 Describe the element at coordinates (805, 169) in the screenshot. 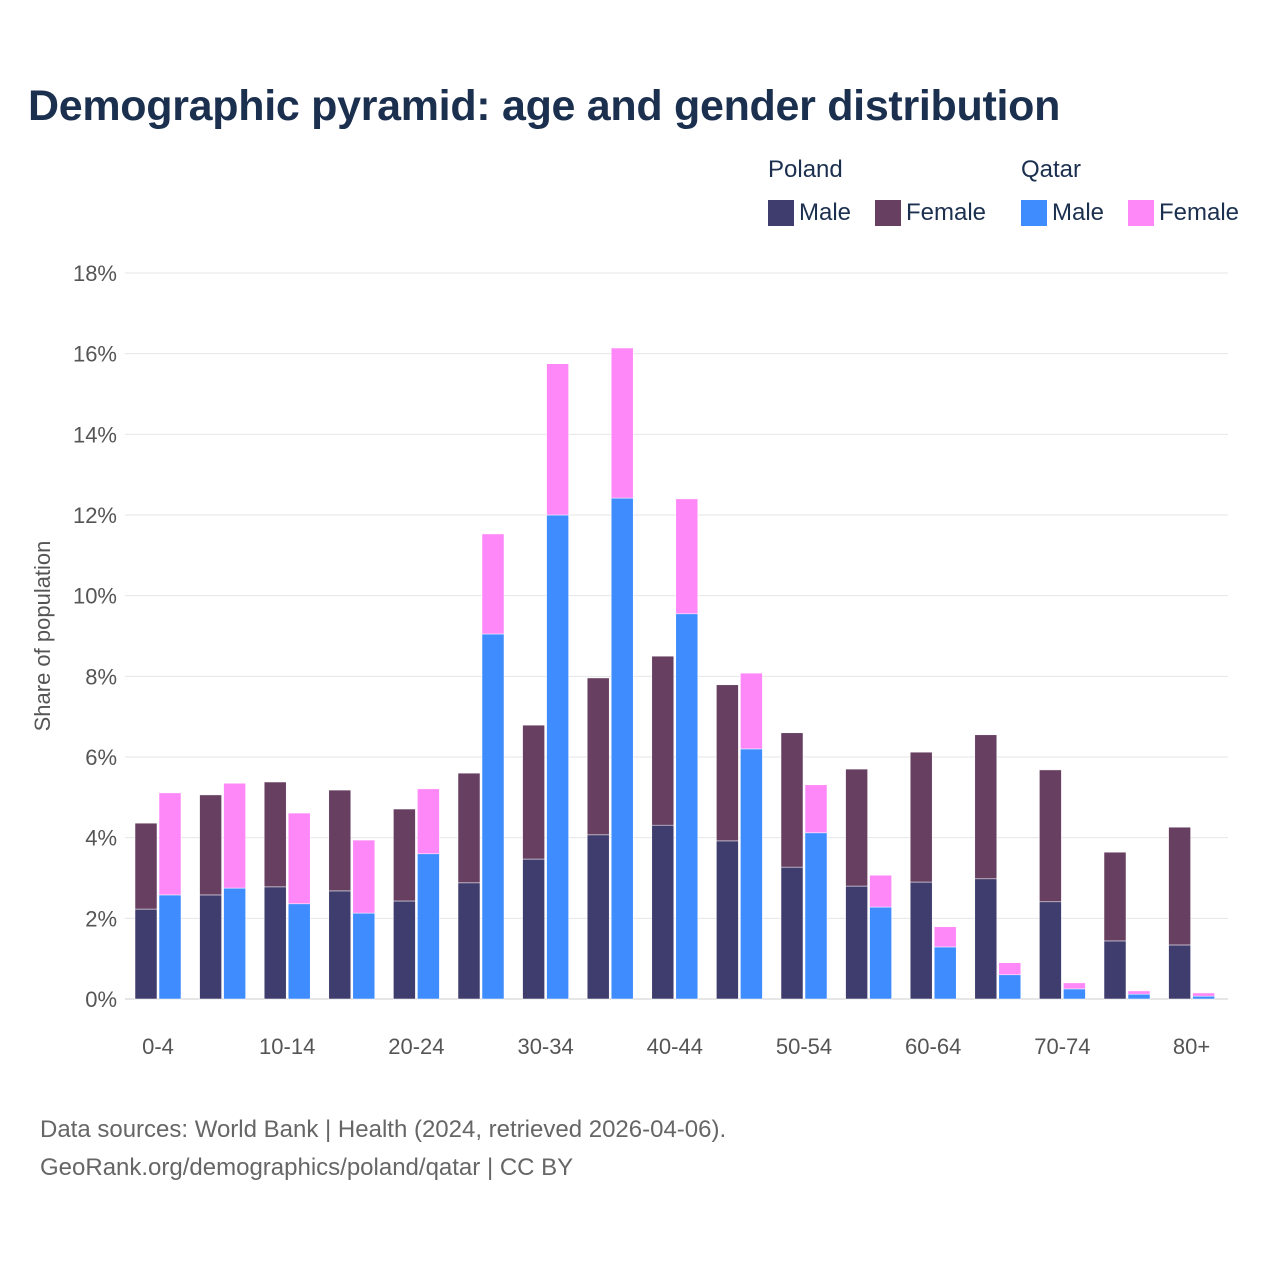

I see `legend-group-poland: Poland` at that location.